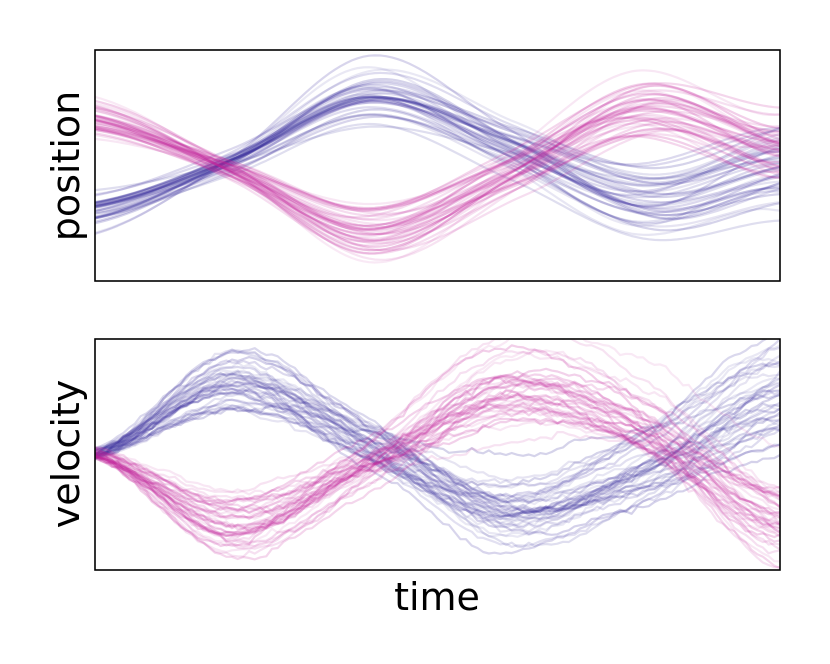 The width and height of the screenshot is (830, 664). I want to click on bottom-xlabel: time, so click(437, 597).